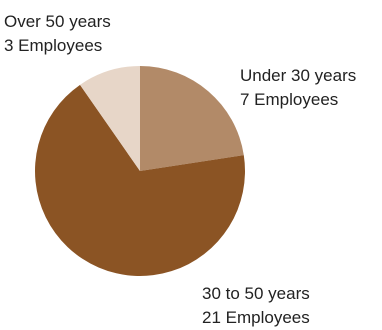  I want to click on slice-label-over-50-title: Over 50 years, so click(57, 21).